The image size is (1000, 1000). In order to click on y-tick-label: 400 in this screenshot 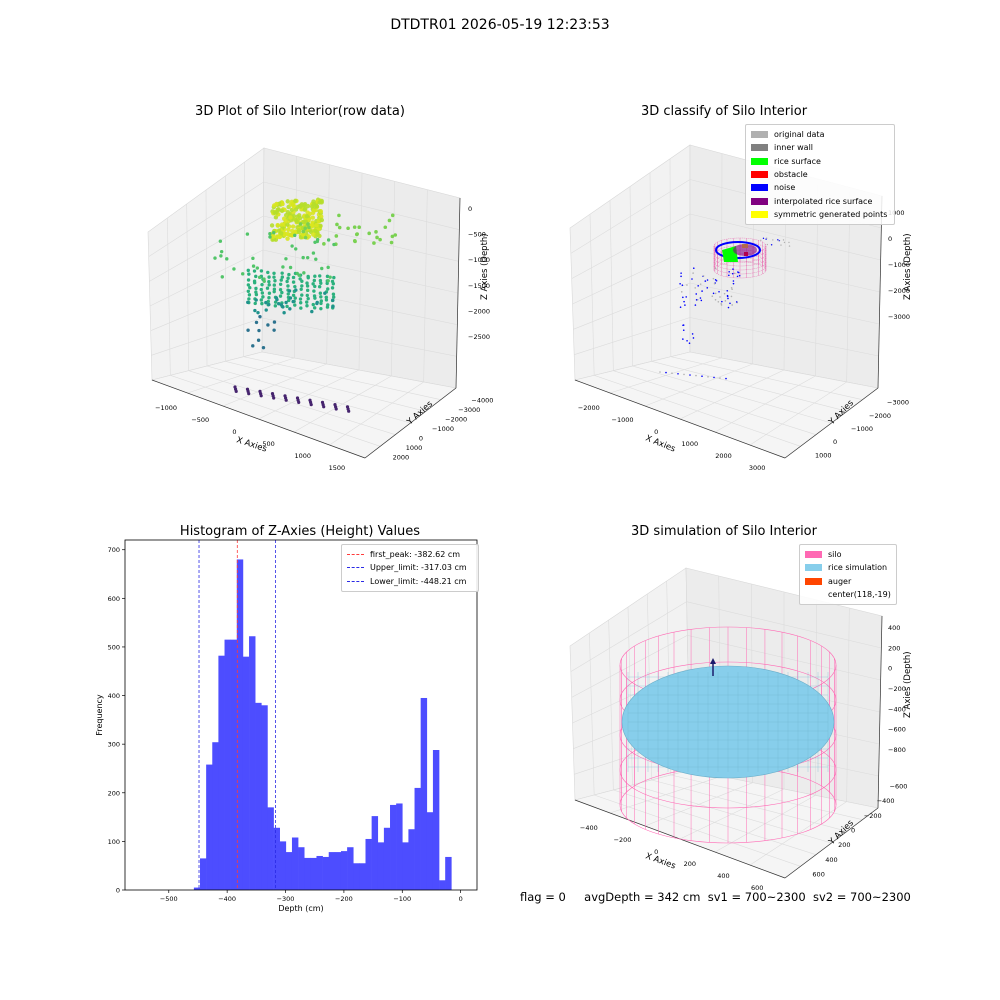, I will do `click(114, 696)`.